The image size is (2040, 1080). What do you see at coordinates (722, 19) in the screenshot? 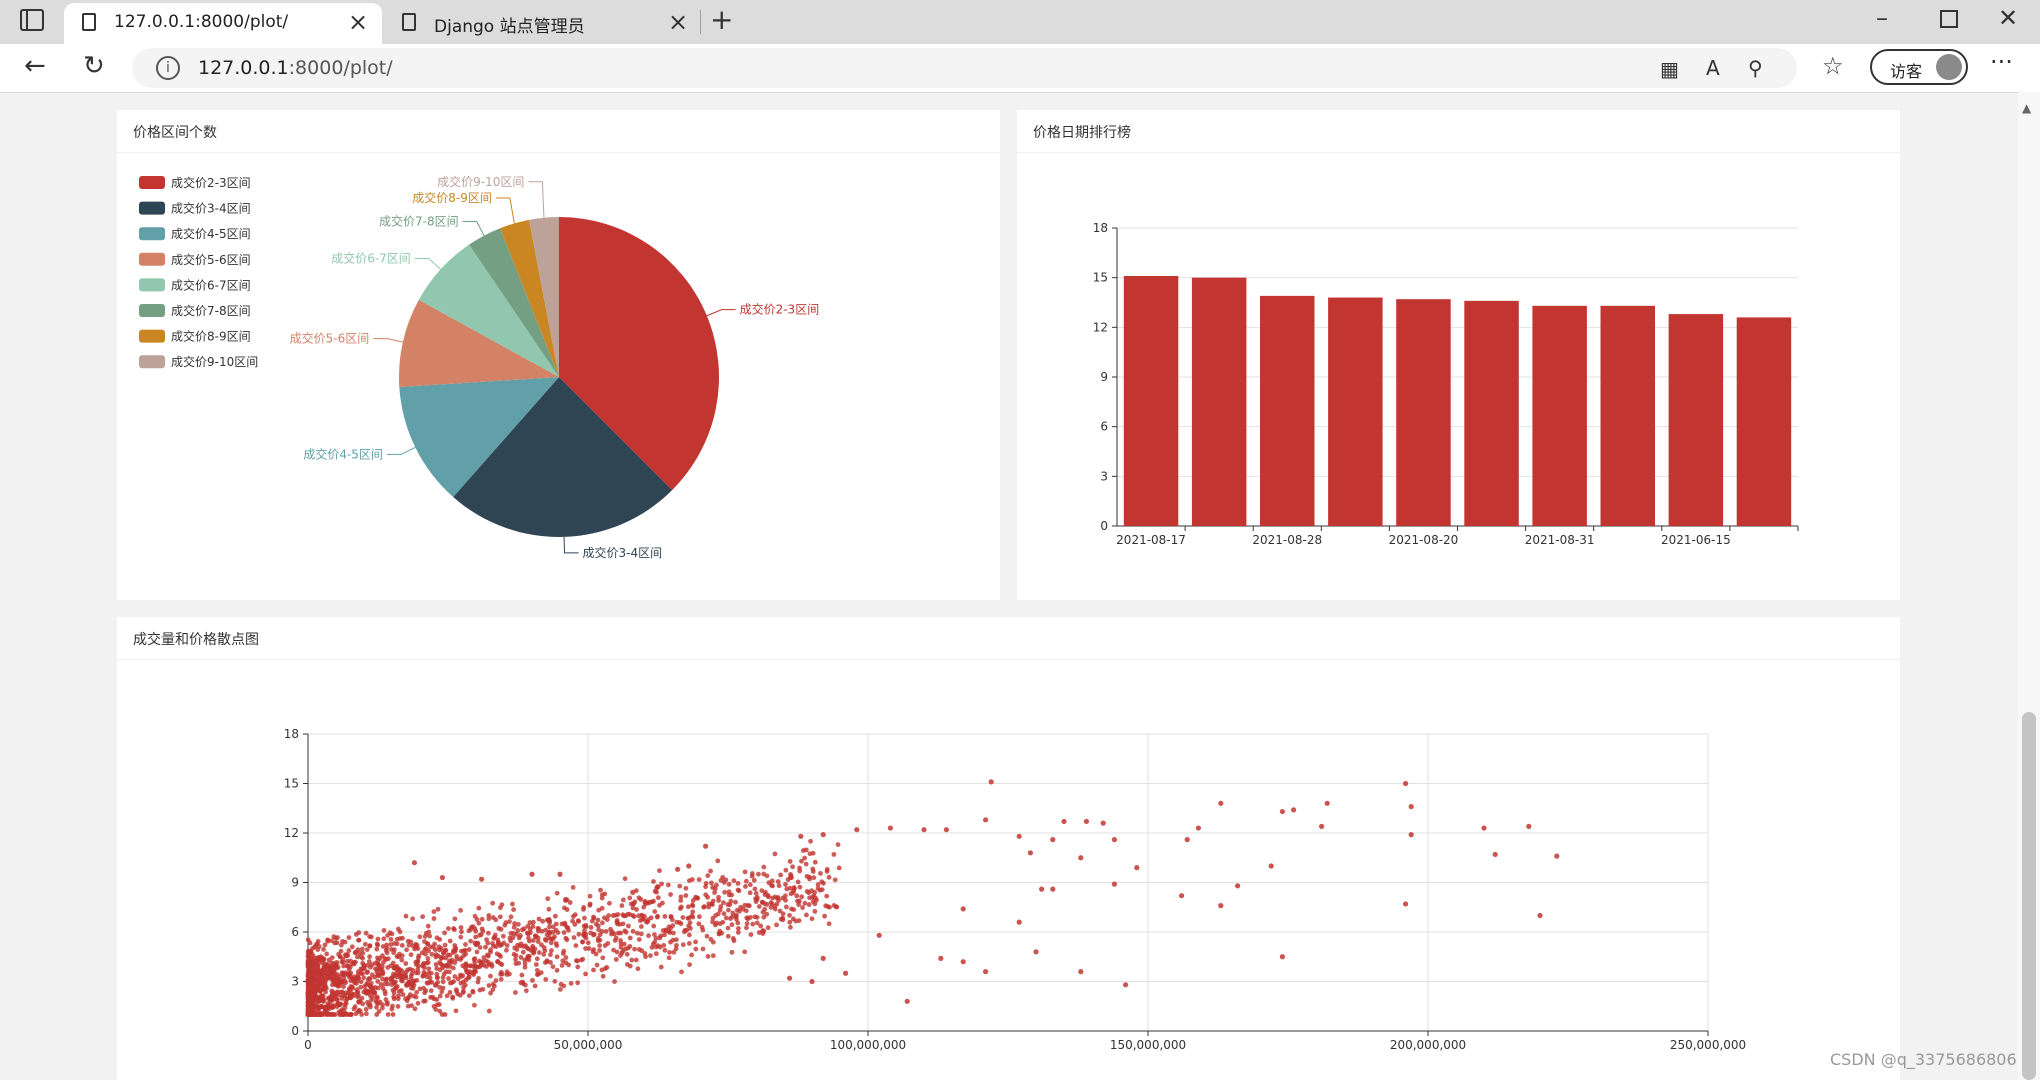
I see `new-tab-icon: +` at bounding box center [722, 19].